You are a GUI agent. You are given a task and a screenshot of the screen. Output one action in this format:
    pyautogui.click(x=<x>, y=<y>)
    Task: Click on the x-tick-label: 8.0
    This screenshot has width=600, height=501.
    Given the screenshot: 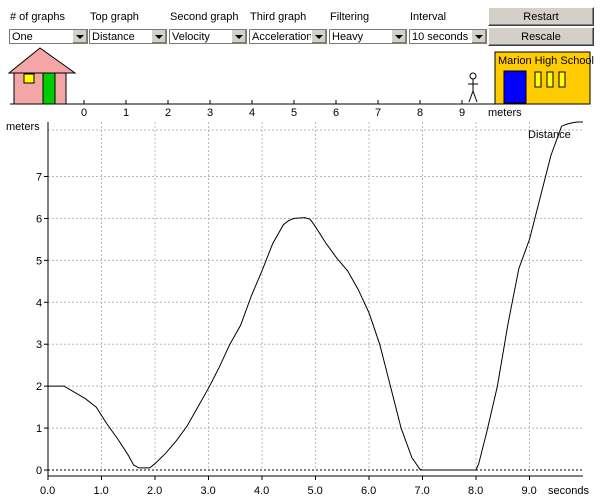 What is the action you would take?
    pyautogui.click(x=475, y=491)
    